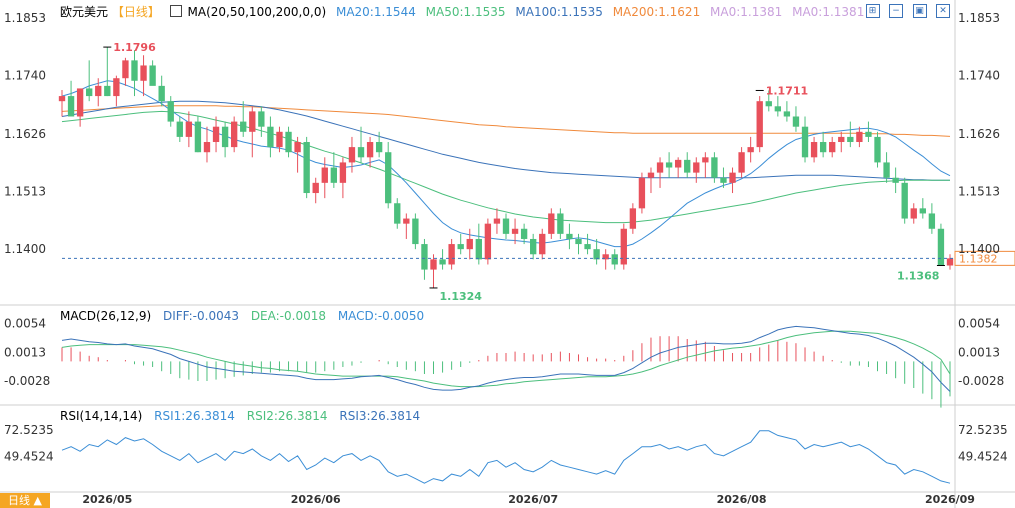 Image resolution: width=1015 pixels, height=508 pixels. I want to click on rsi1-value: RSI1:26.3814, so click(194, 416).